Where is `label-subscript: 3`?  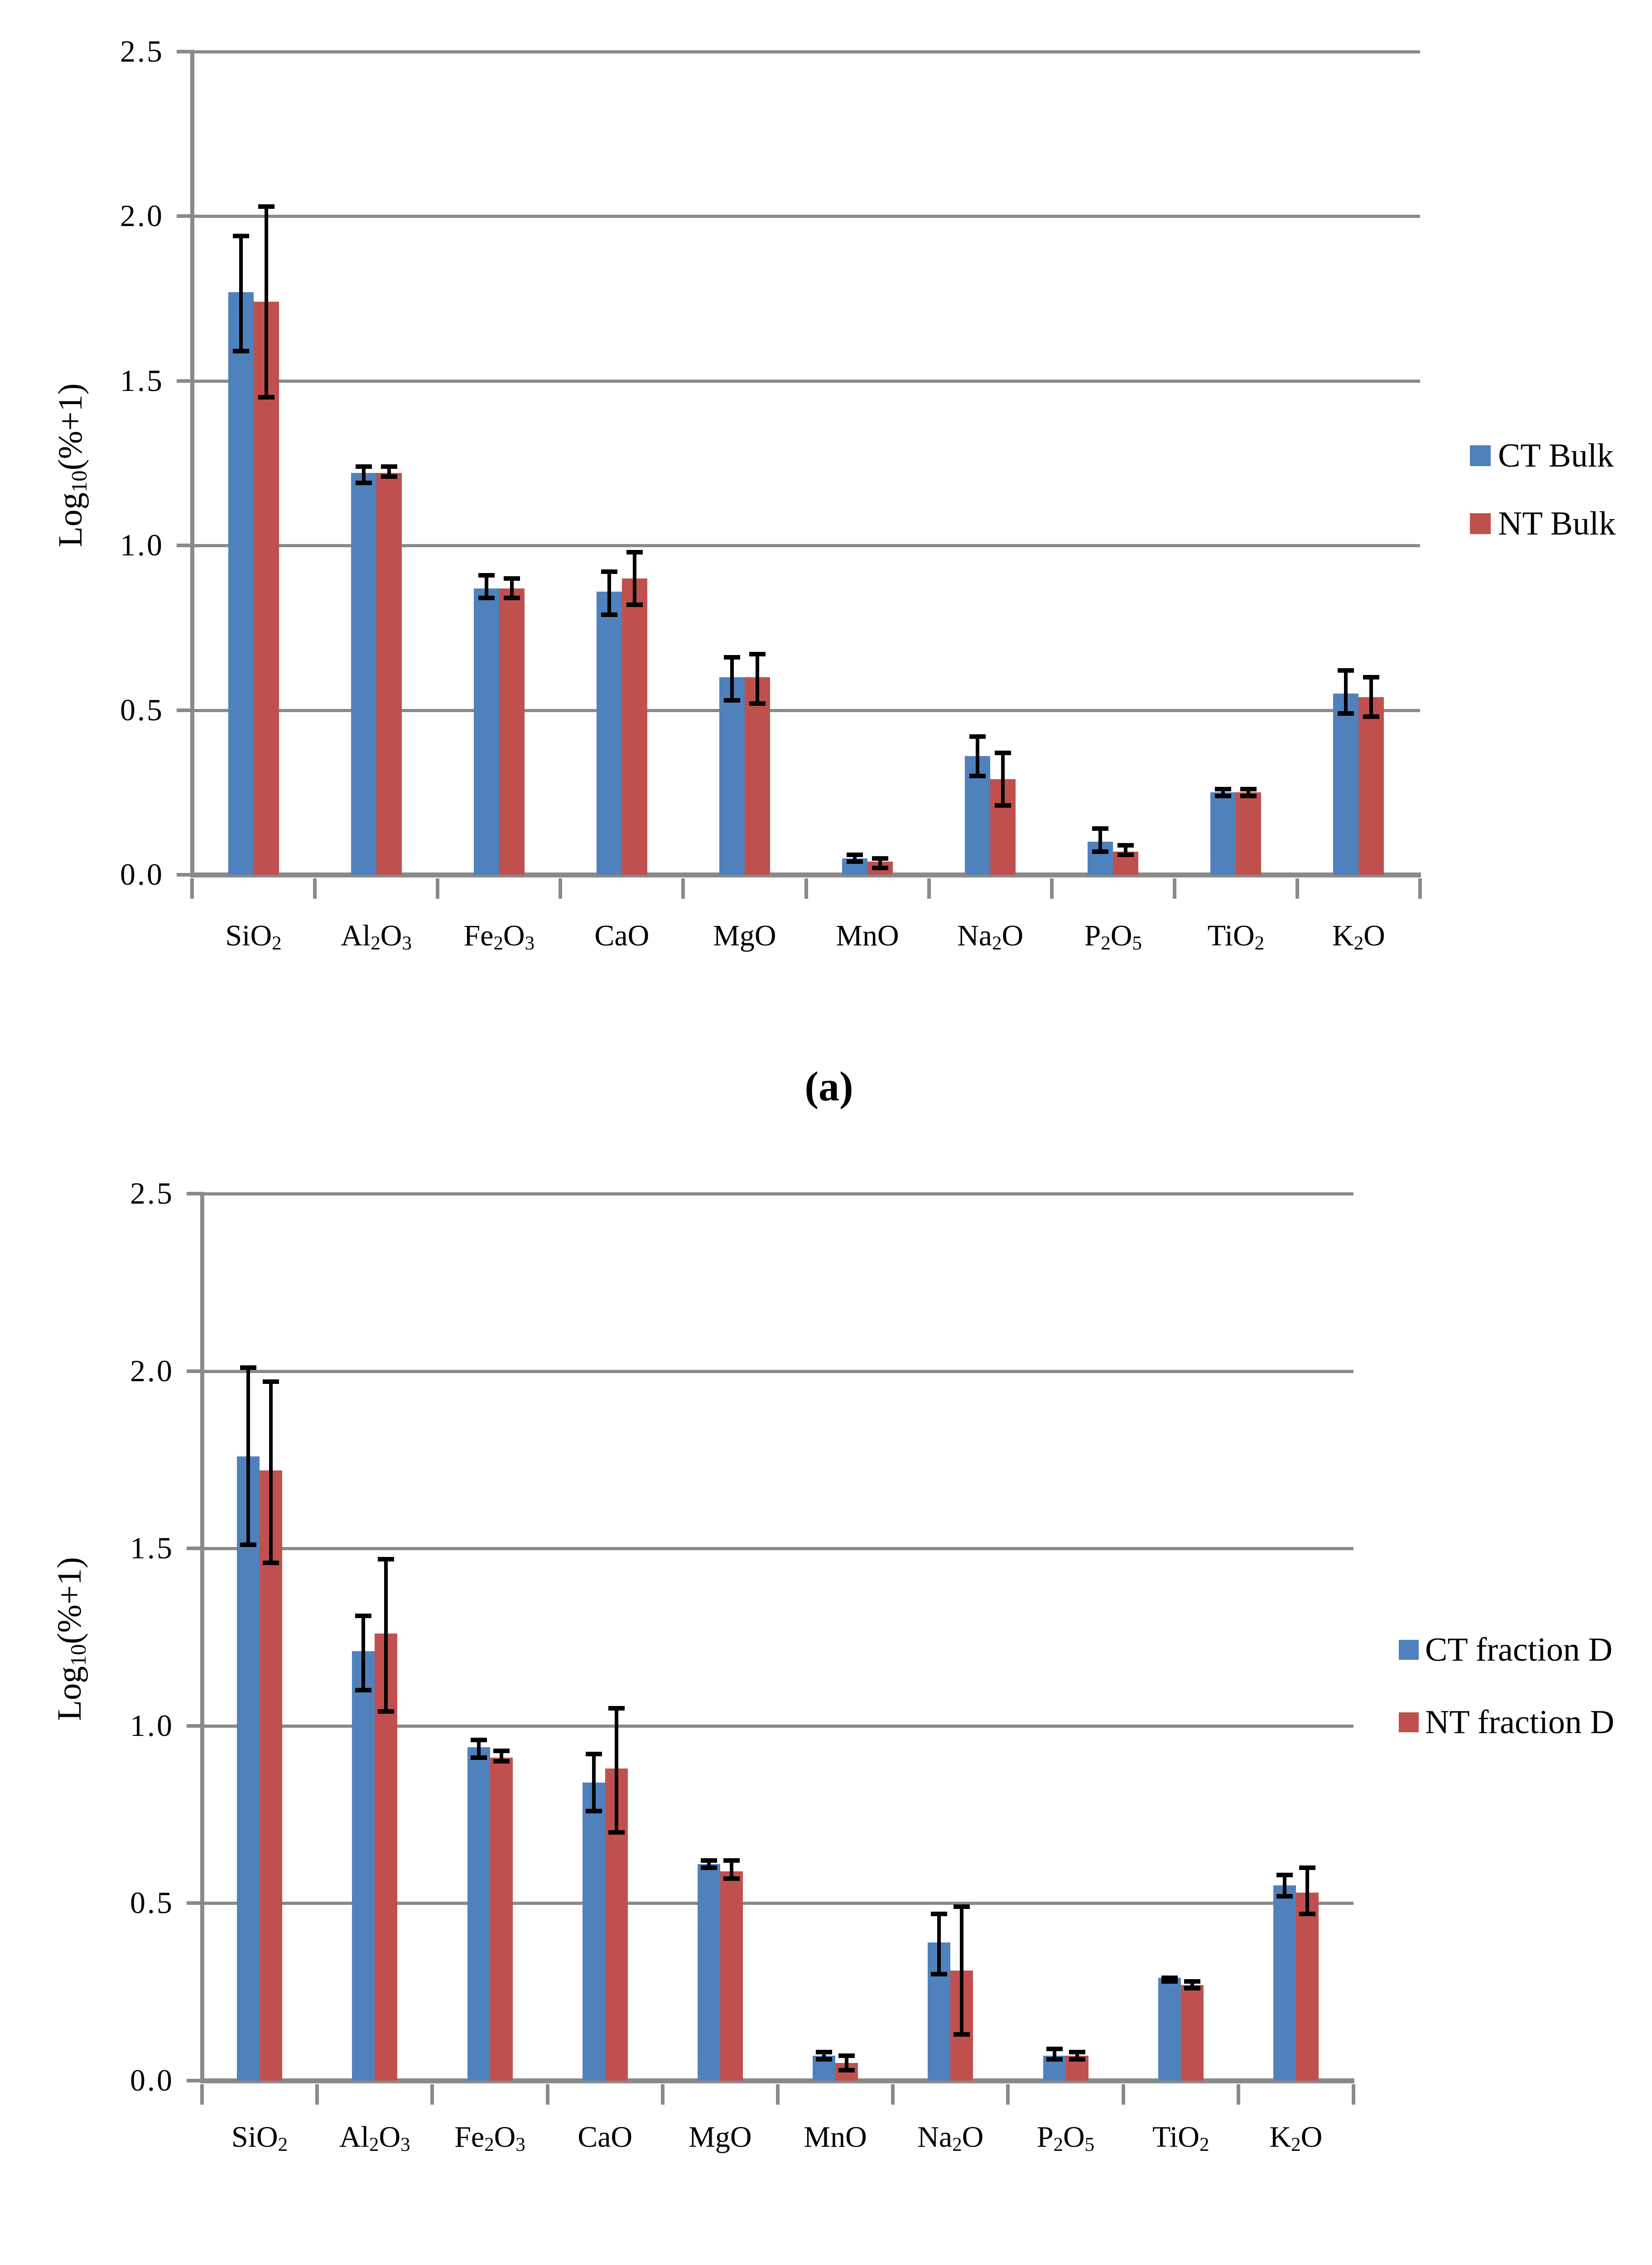
label-subscript: 3 is located at coordinates (520, 2145).